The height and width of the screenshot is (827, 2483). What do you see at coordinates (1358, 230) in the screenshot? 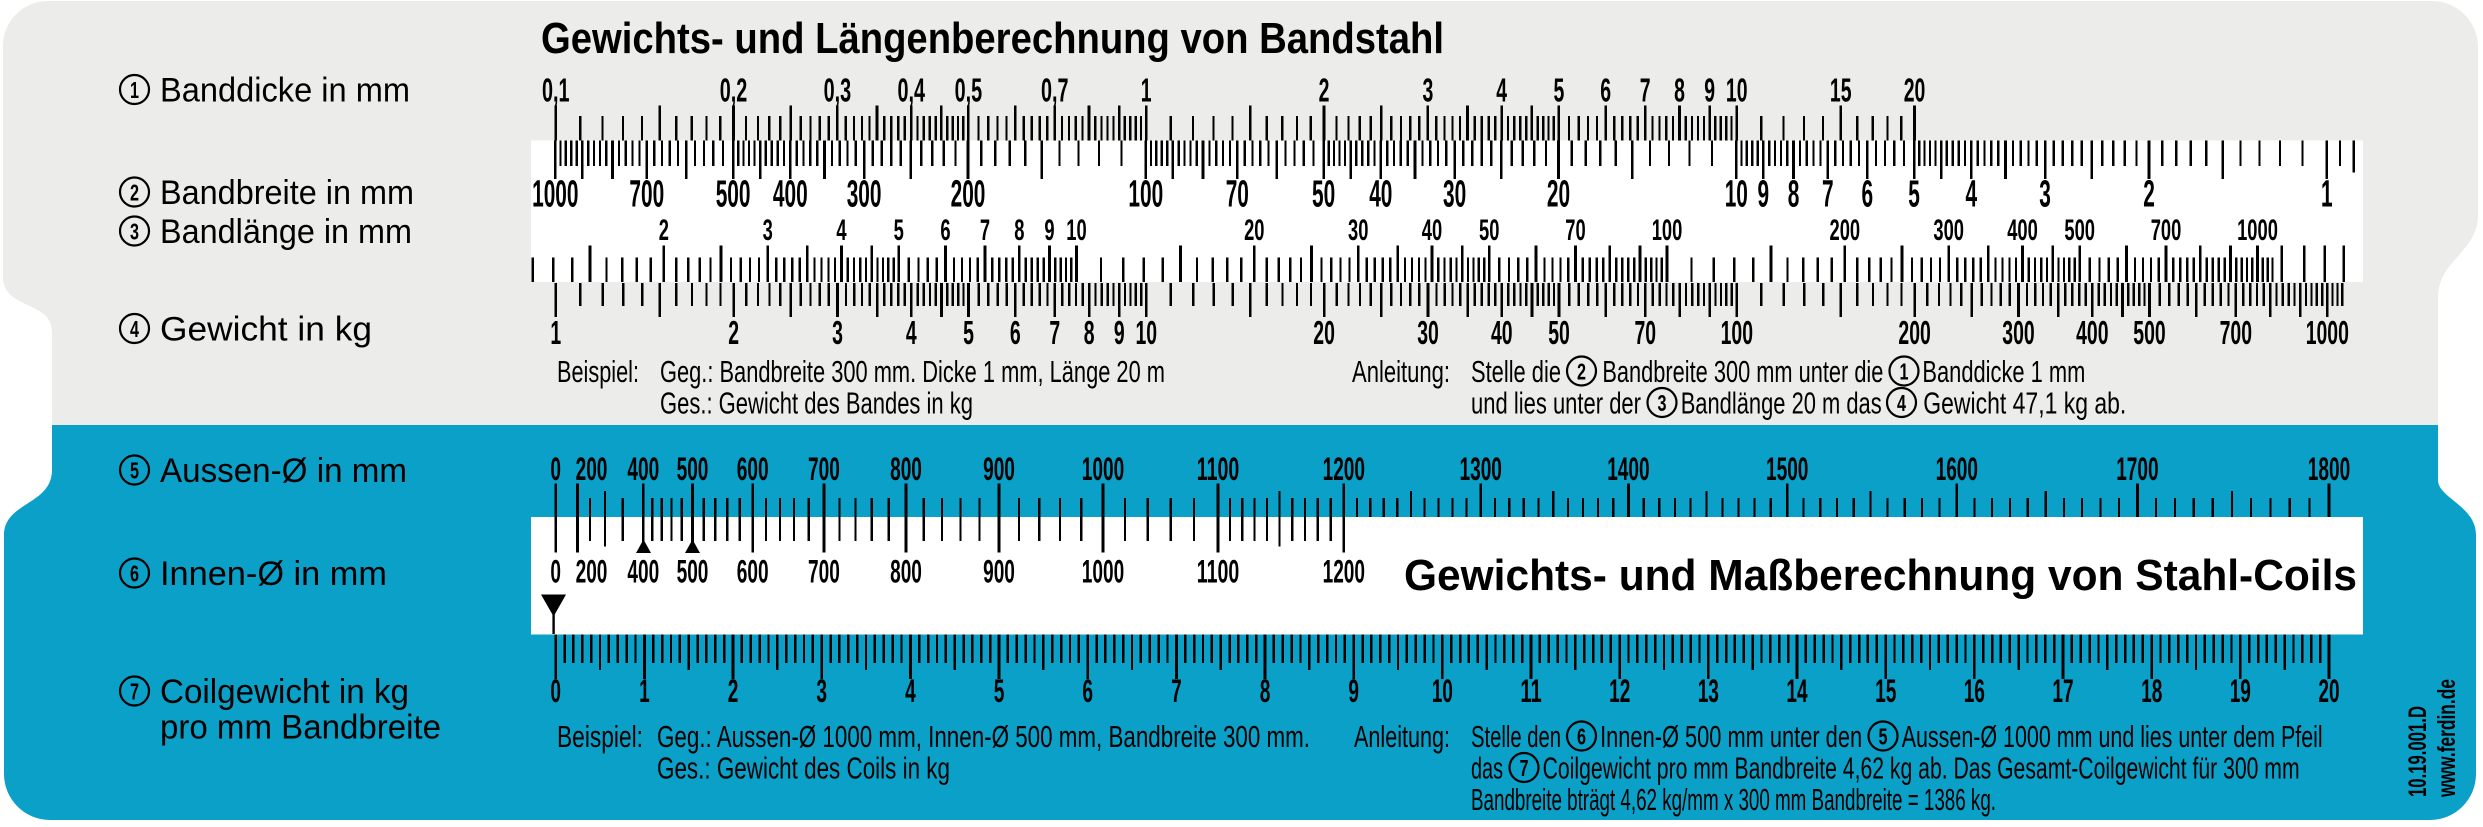
I see `svg-text: 30` at bounding box center [1358, 230].